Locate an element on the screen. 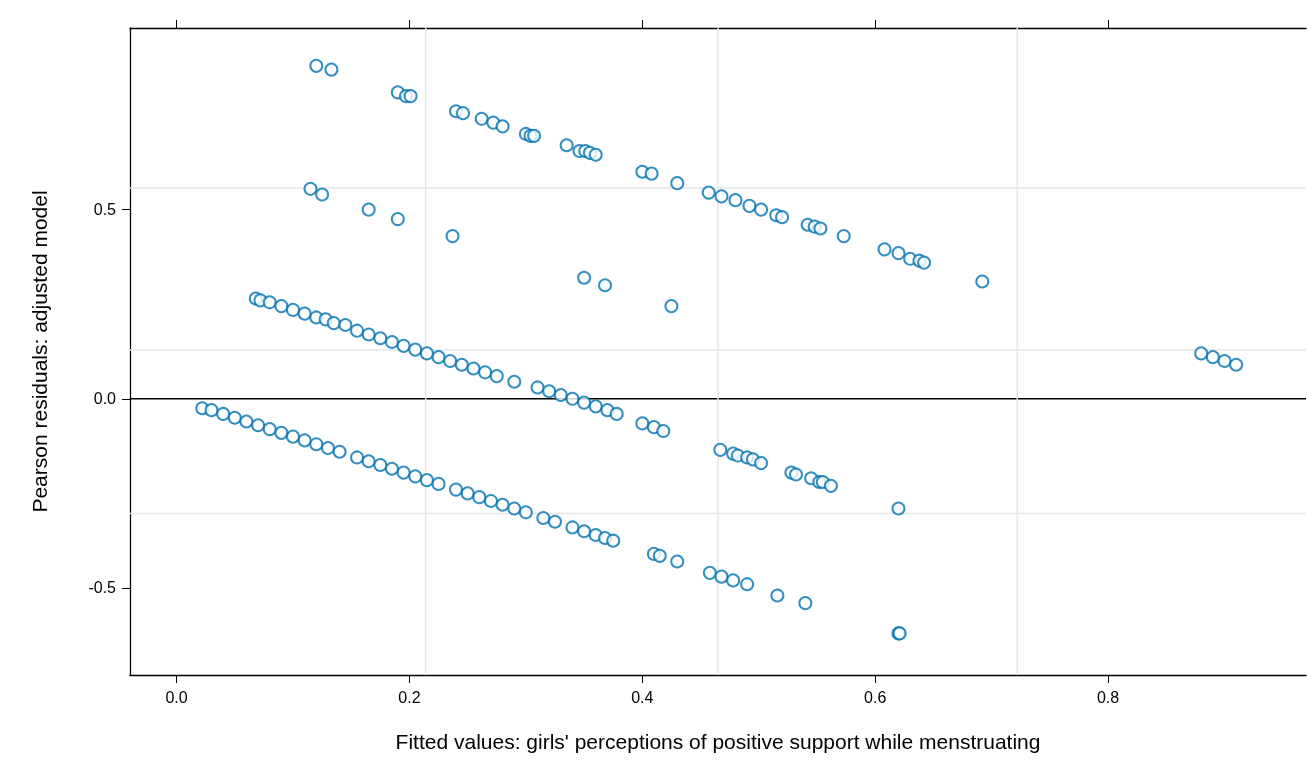 This screenshot has width=1307, height=778. x-tick-label: 0.8 is located at coordinates (1108, 697).